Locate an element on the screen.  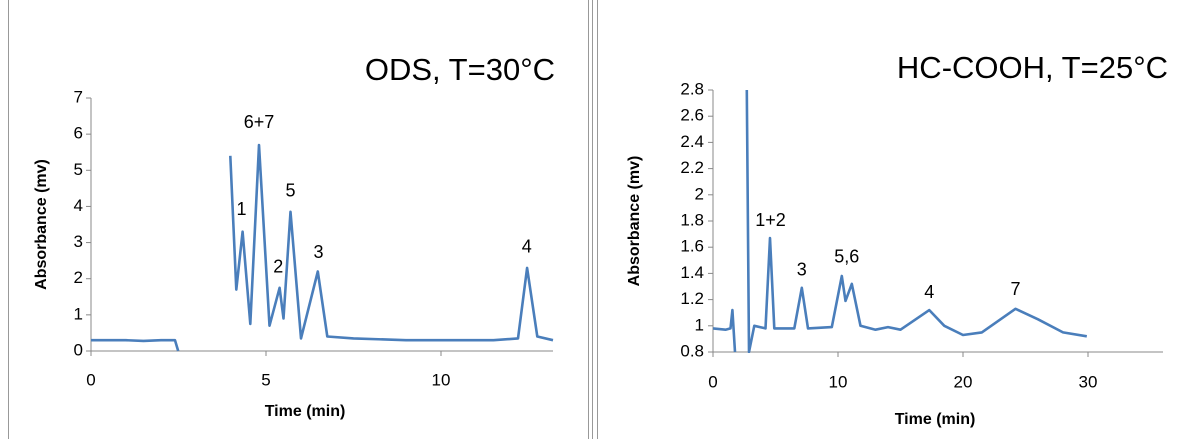
peak-label: 5,6 is located at coordinates (846, 256).